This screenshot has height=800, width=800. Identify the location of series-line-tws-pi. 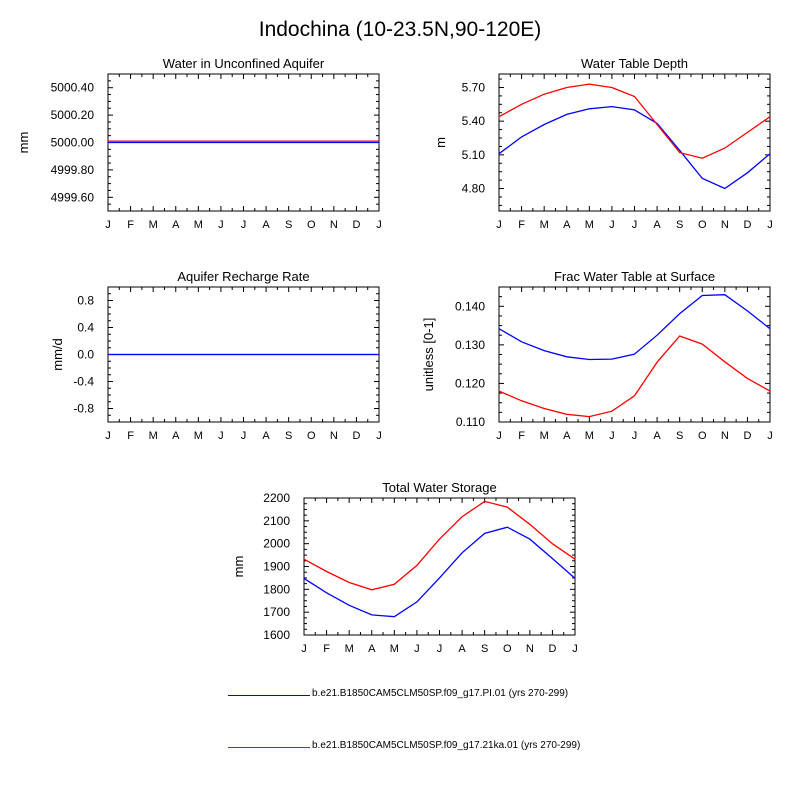
(439, 572).